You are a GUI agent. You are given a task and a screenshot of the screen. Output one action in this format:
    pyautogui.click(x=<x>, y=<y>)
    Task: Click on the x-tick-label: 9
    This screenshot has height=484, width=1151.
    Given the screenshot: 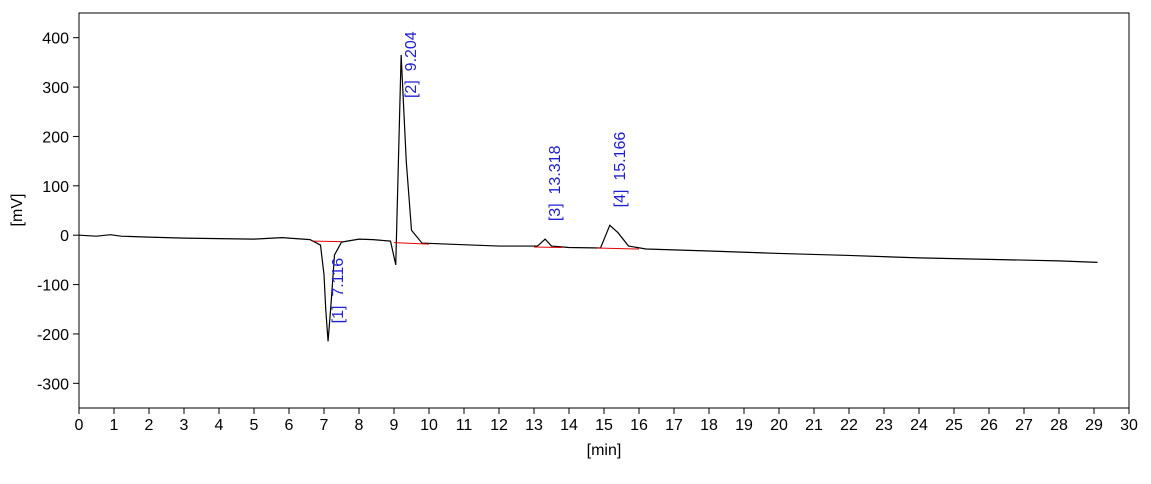 What is the action you would take?
    pyautogui.click(x=394, y=425)
    